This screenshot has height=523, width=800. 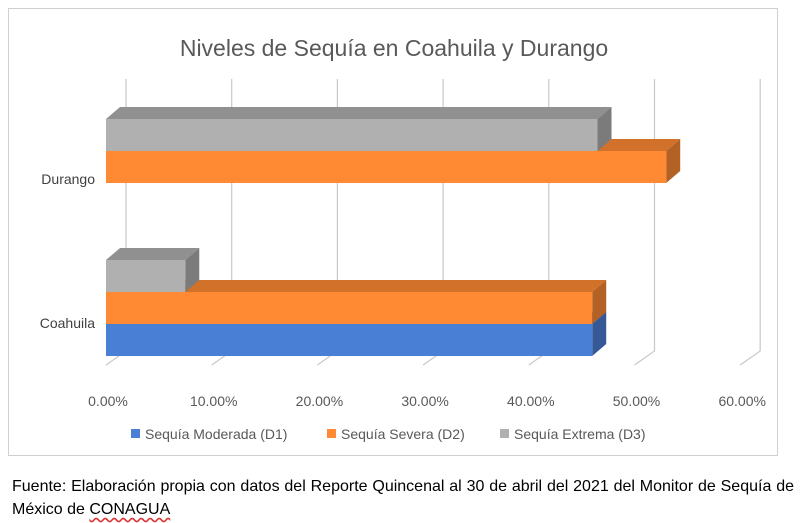 I want to click on legend-item: Sequía Severa (D2), so click(x=396, y=434).